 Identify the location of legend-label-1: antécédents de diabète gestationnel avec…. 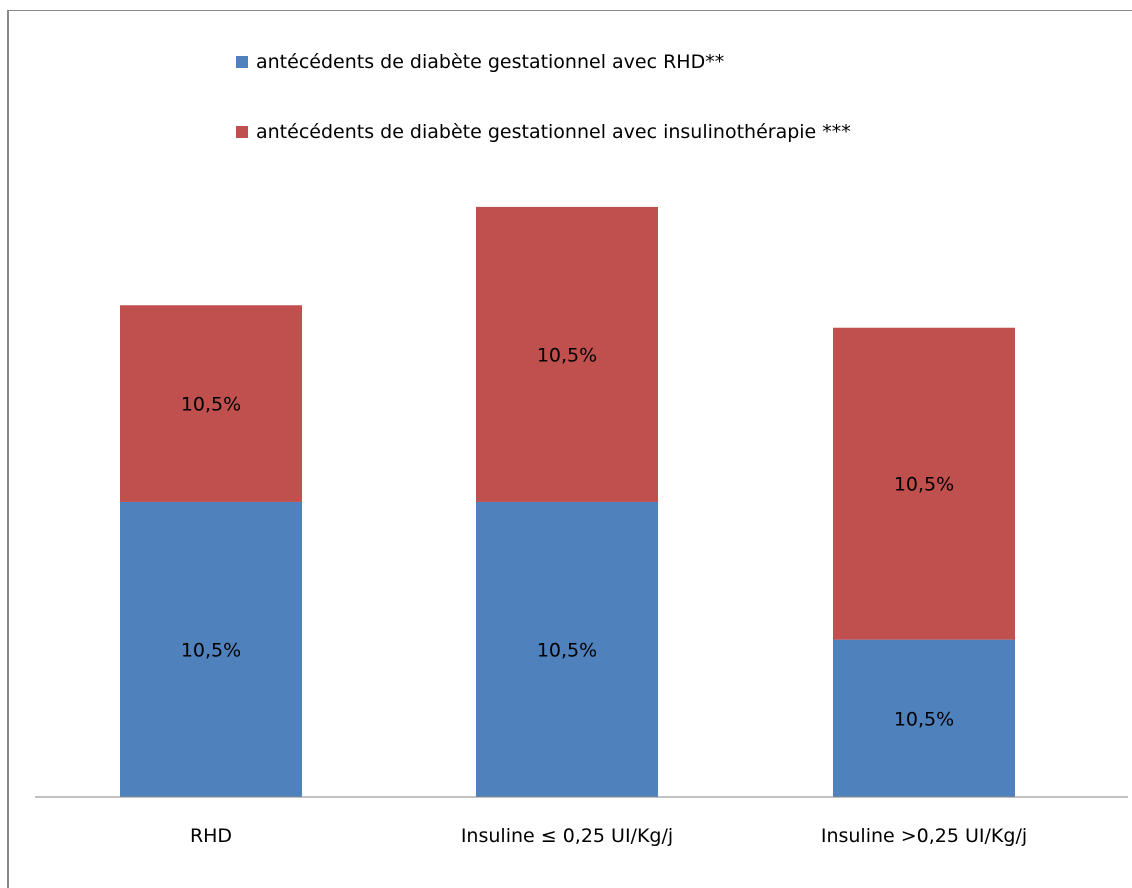
(553, 132).